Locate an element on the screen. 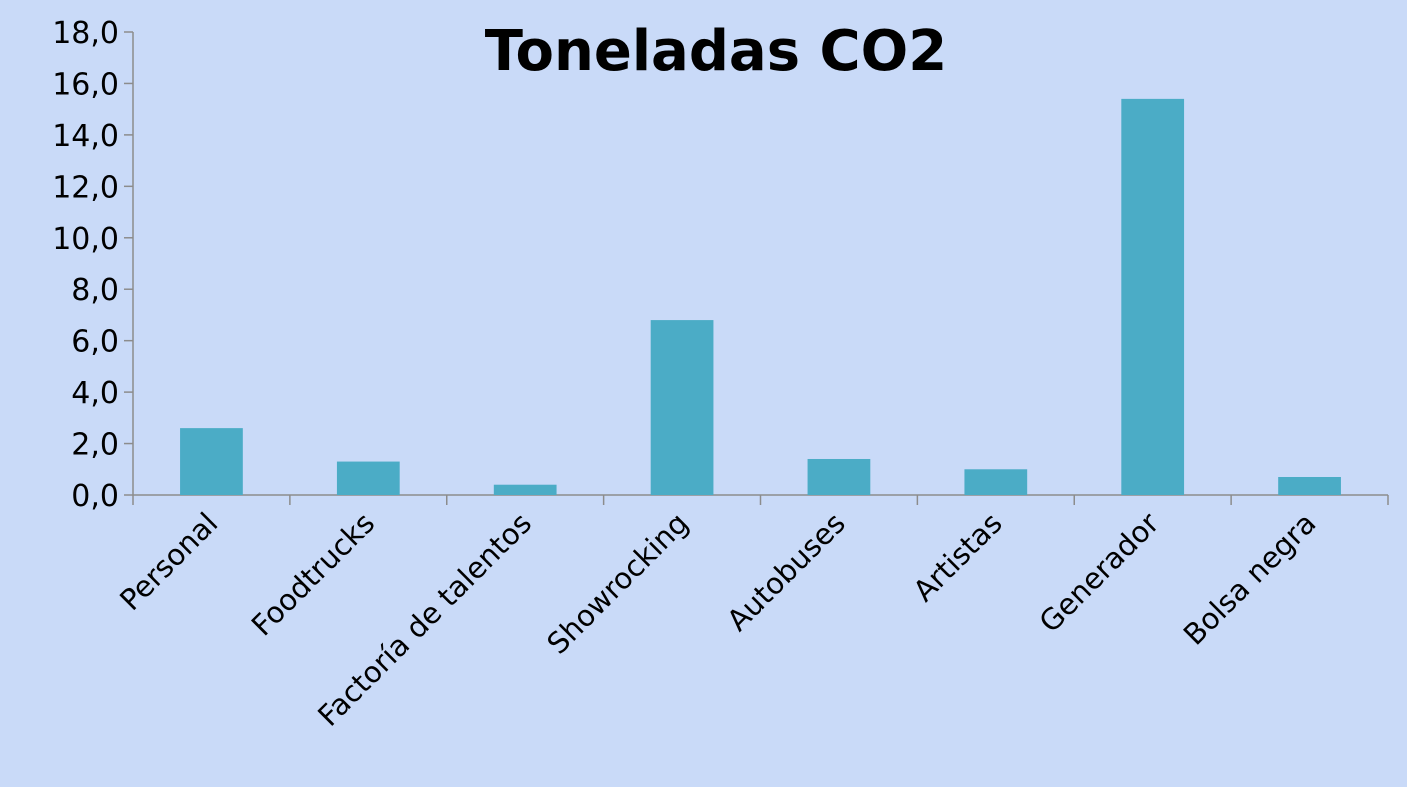 Image resolution: width=1407 pixels, height=787 pixels. y-tick-label: 8,0 is located at coordinates (95, 290).